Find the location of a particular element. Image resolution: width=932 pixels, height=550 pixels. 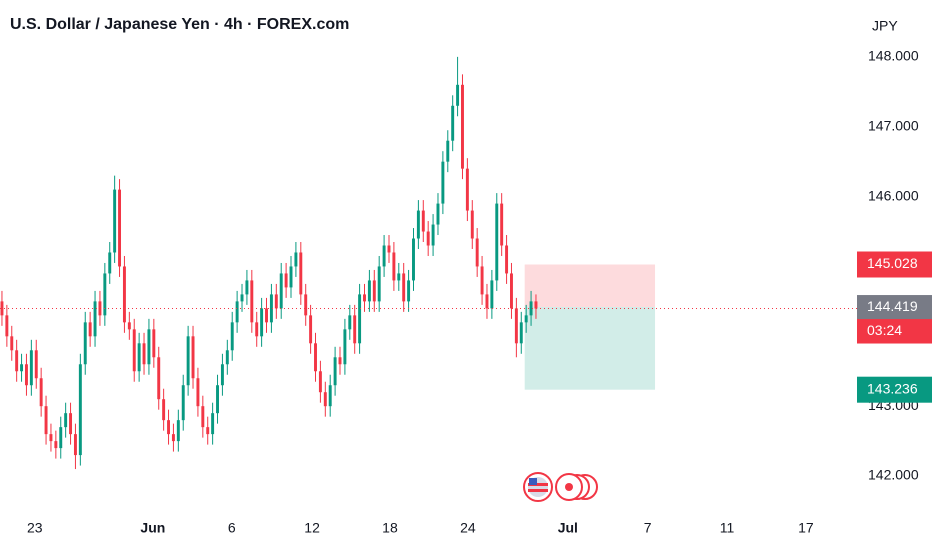

x-tick-label: Jul is located at coordinates (568, 528).